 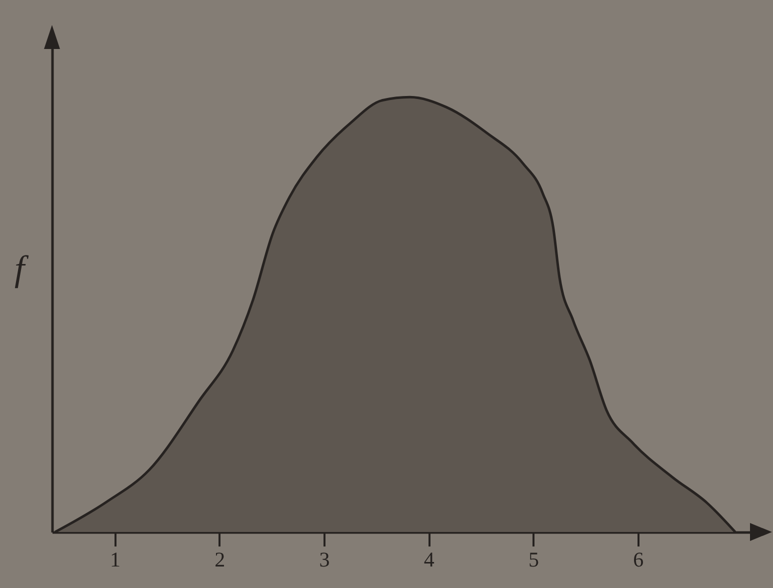 What do you see at coordinates (429, 560) in the screenshot?
I see `x-tick-label: 4` at bounding box center [429, 560].